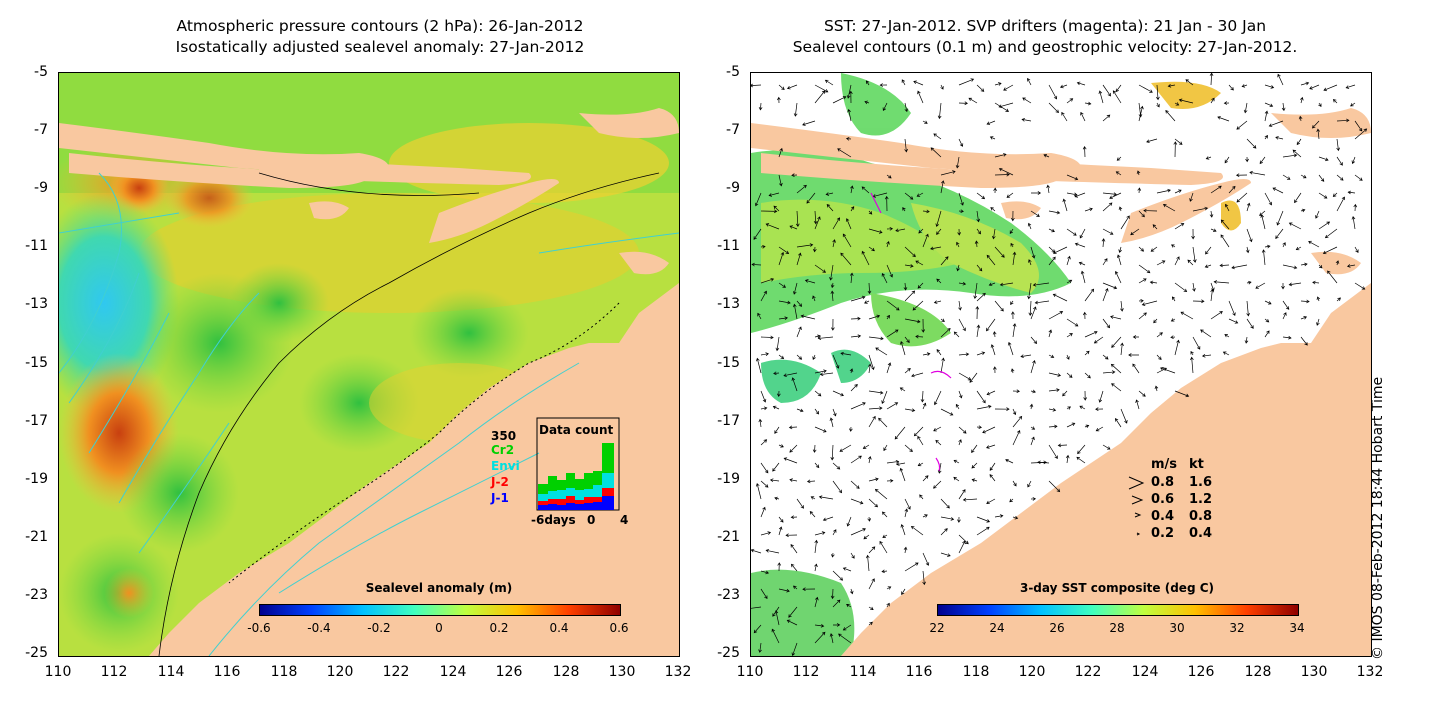 This screenshot has width=1440, height=720. What do you see at coordinates (499, 628) in the screenshot?
I see `sealevel-cbar-tick: 0.2` at bounding box center [499, 628].